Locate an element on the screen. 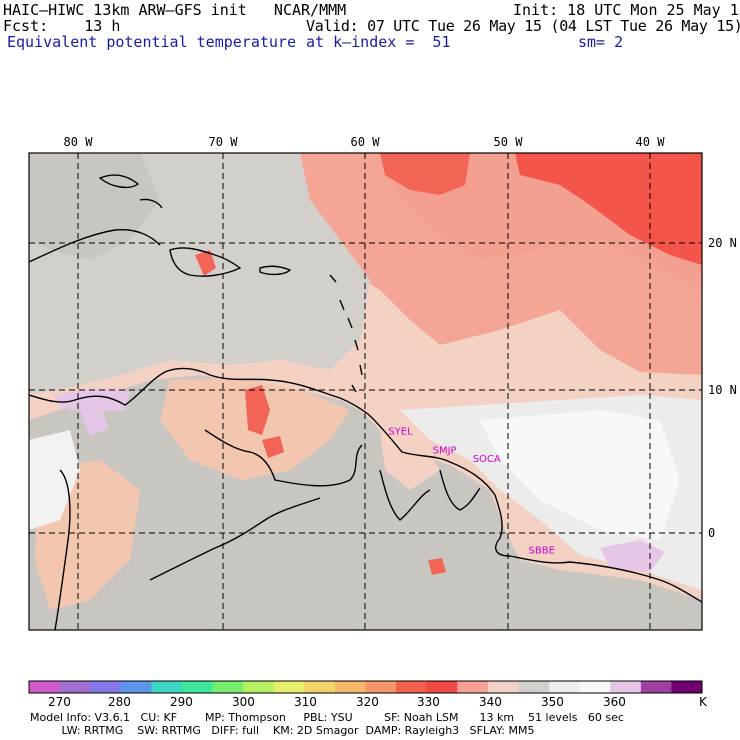 The height and width of the screenshot is (740, 740). lon-label-70w: 70 W is located at coordinates (224, 142).